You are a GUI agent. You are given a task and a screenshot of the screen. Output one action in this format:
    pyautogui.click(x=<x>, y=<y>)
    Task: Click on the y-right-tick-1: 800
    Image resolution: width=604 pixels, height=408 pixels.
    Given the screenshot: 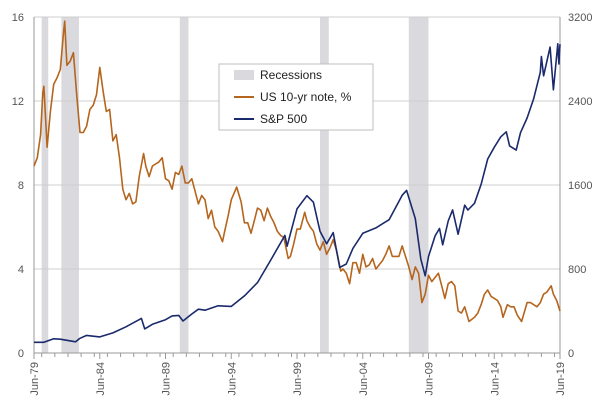 What is the action you would take?
    pyautogui.click(x=577, y=270)
    